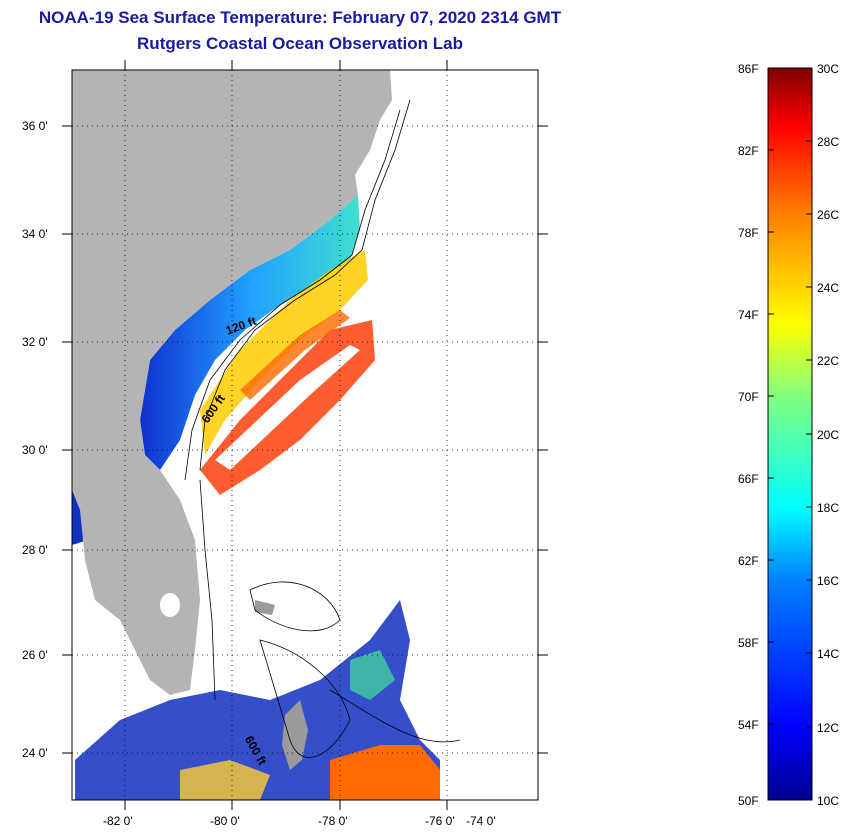 This screenshot has height=832, width=849. I want to click on f-label: 50F, so click(748, 801).